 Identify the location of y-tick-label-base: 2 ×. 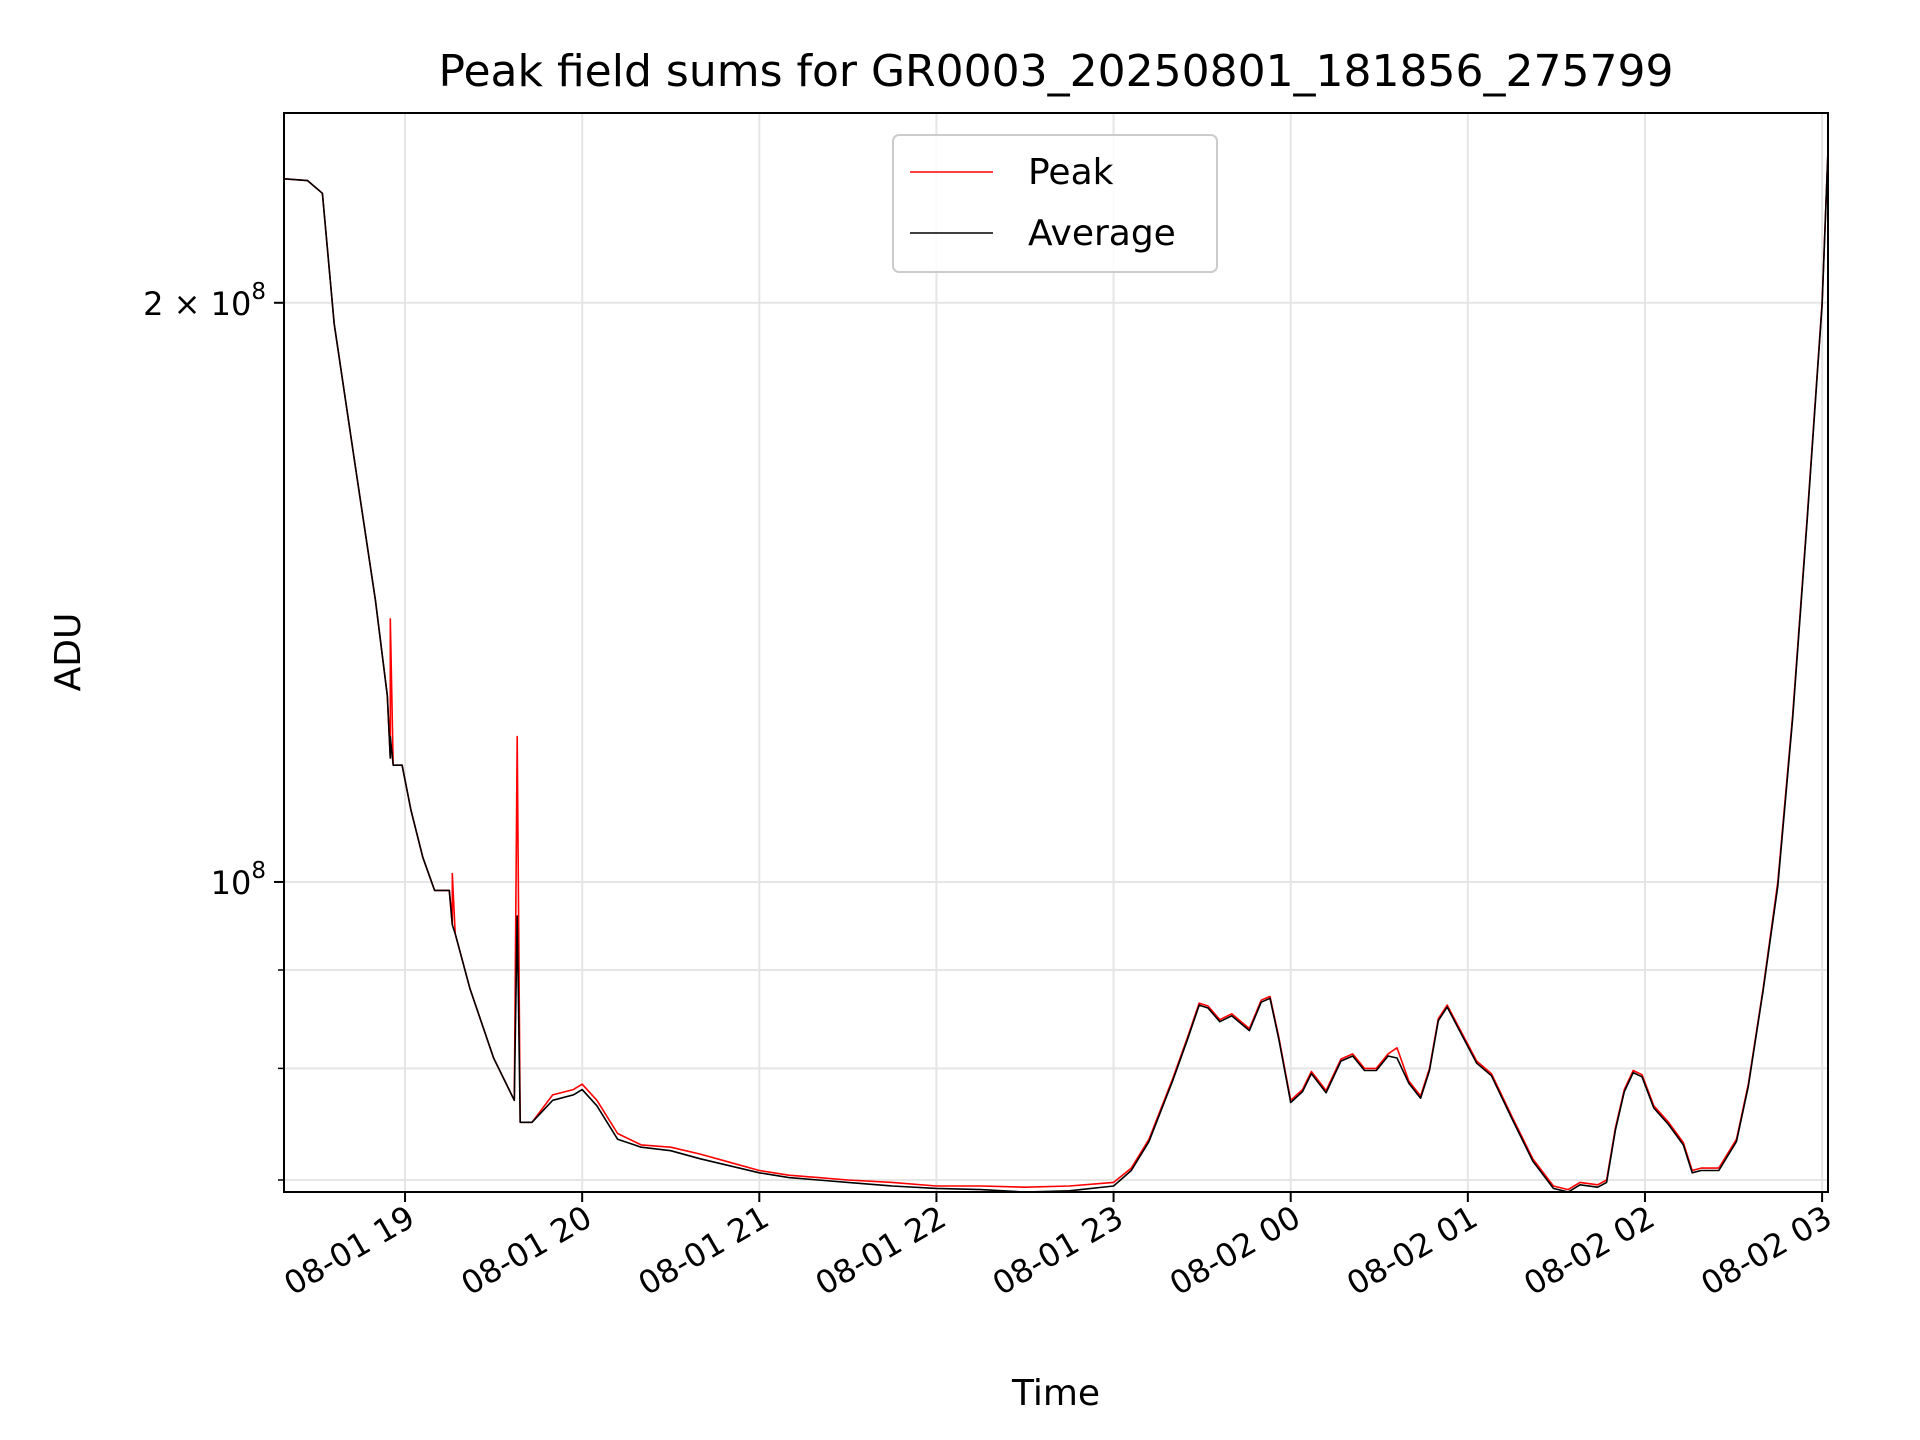
(177, 304).